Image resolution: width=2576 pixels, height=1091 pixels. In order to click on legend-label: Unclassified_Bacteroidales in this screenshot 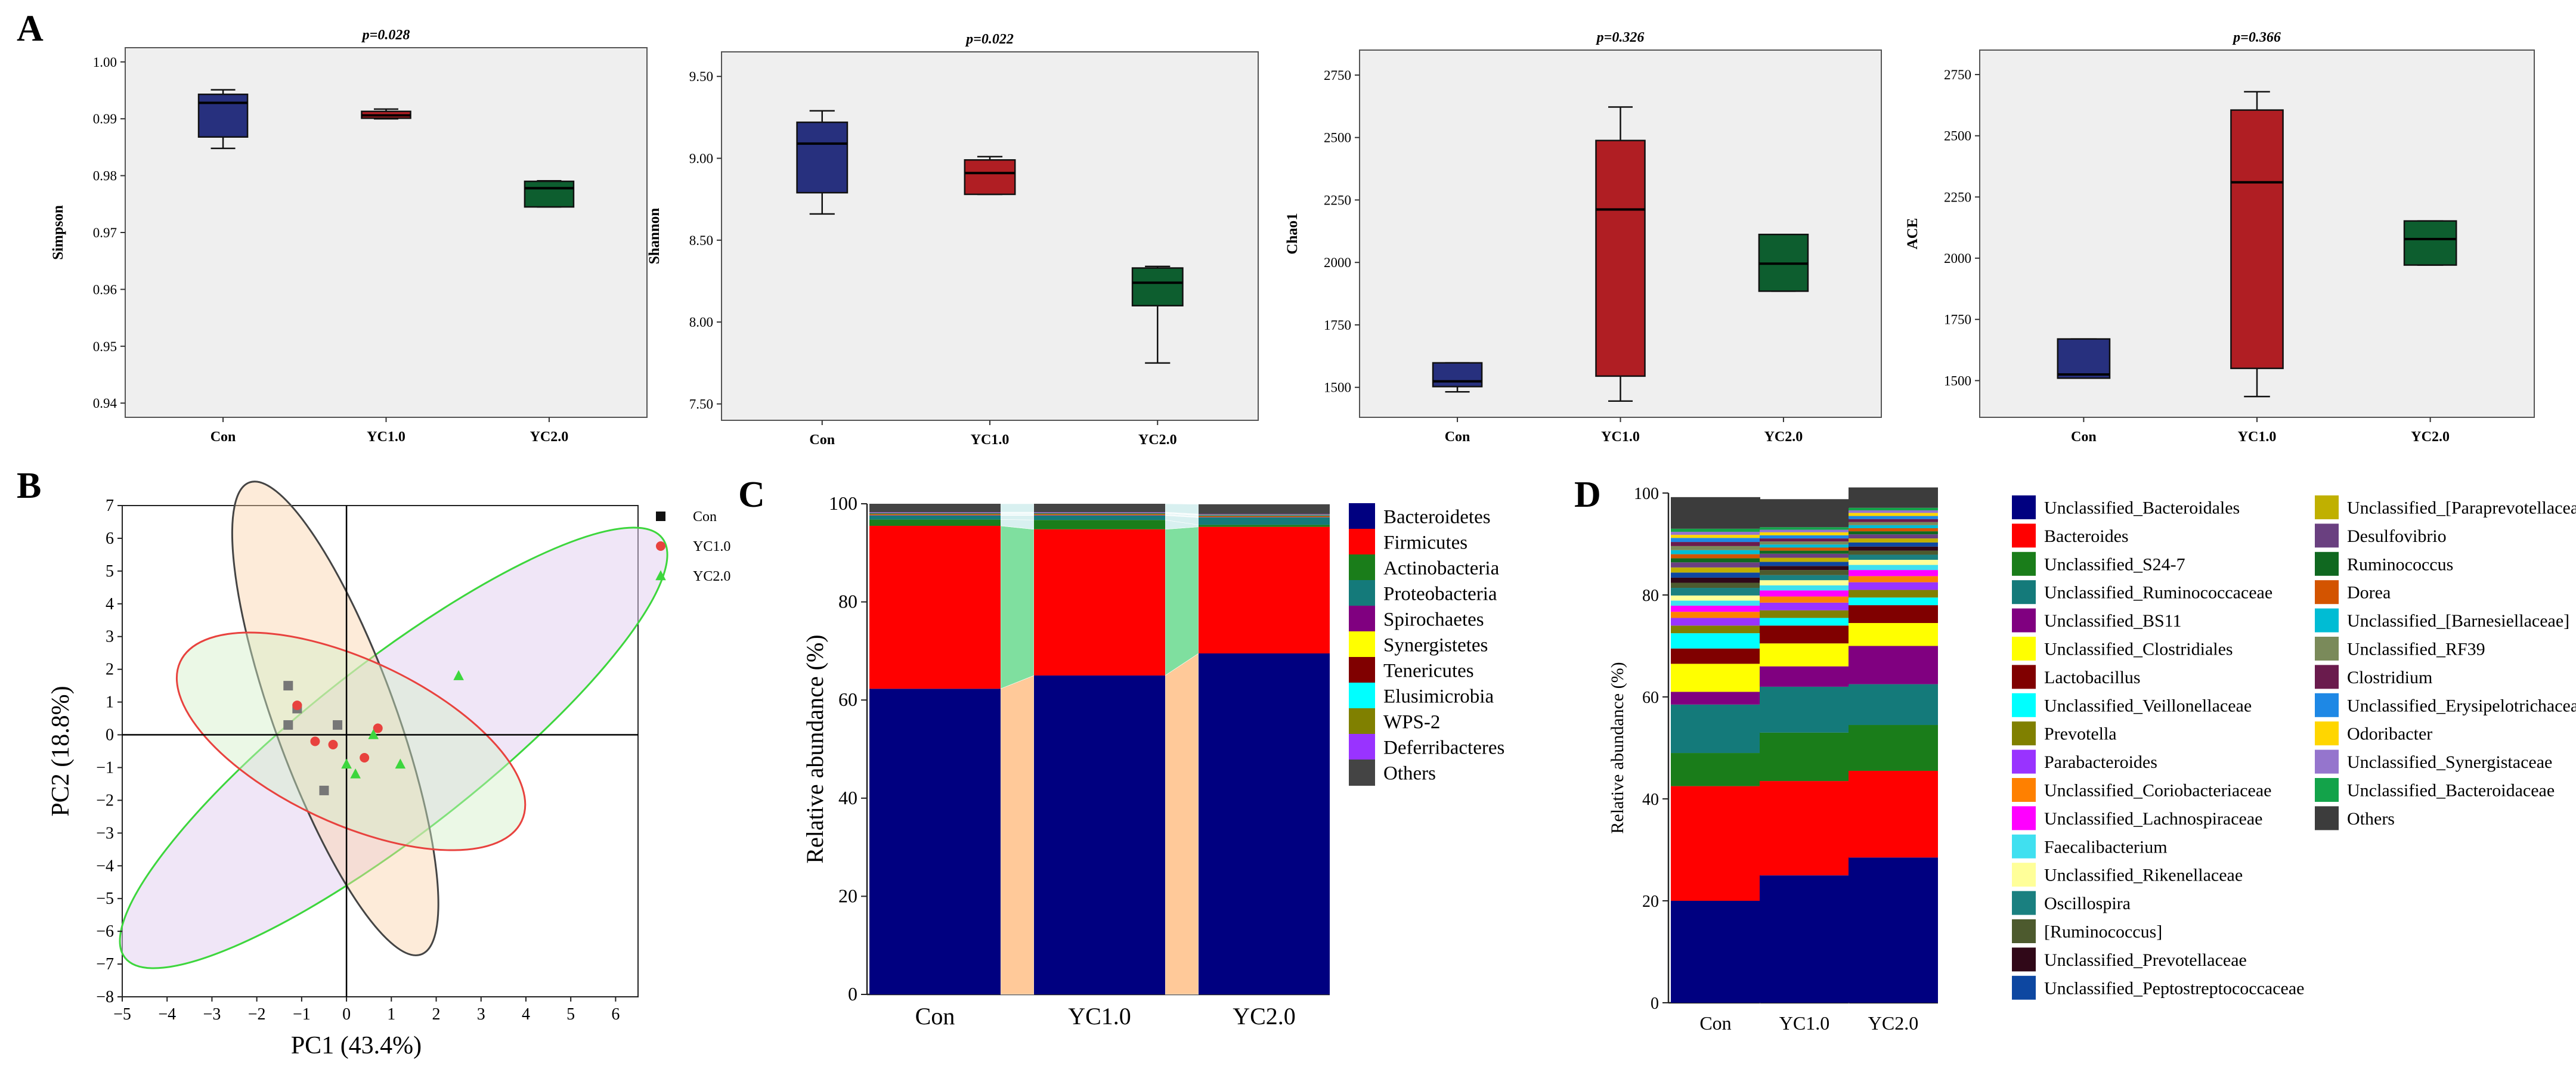, I will do `click(2142, 508)`.